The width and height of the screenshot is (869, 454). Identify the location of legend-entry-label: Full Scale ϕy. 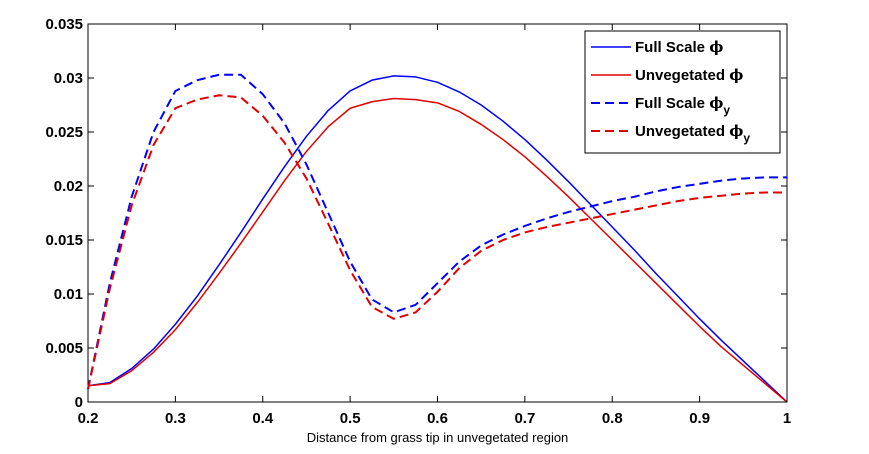
(682, 105).